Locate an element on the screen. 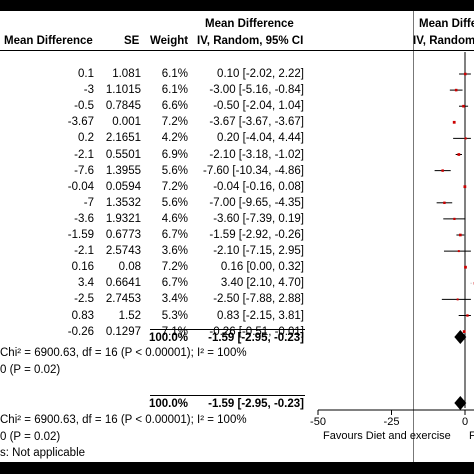 The width and height of the screenshot is (474, 474). row-ci: -7.60 [-10.34, -4.86] is located at coordinates (253, 170).